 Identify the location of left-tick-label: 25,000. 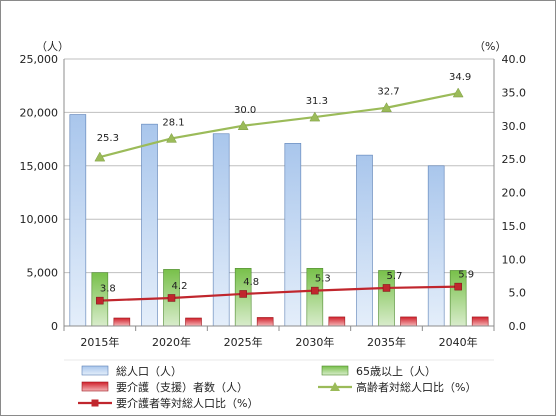
(39, 59).